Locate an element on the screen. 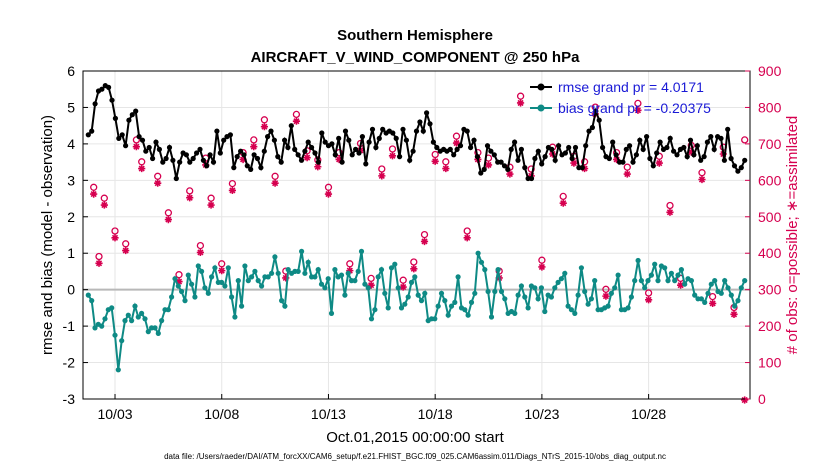  x-tick-label: 10/18 is located at coordinates (435, 414).